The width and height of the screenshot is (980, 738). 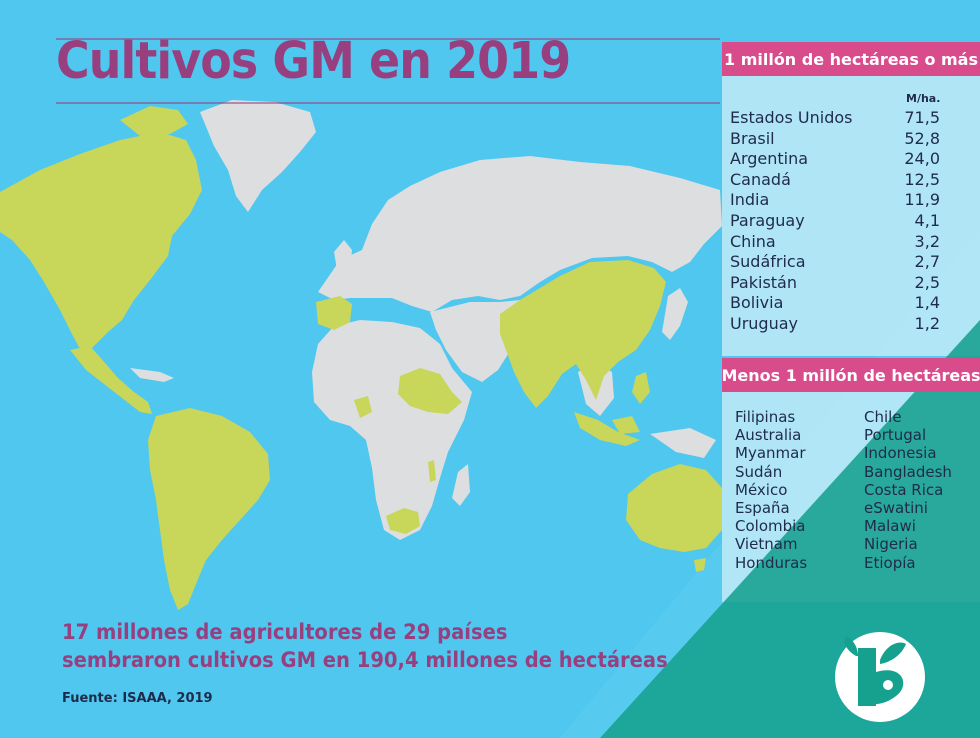 I want to click on country-row: Pakistán 2,5, so click(x=835, y=283).